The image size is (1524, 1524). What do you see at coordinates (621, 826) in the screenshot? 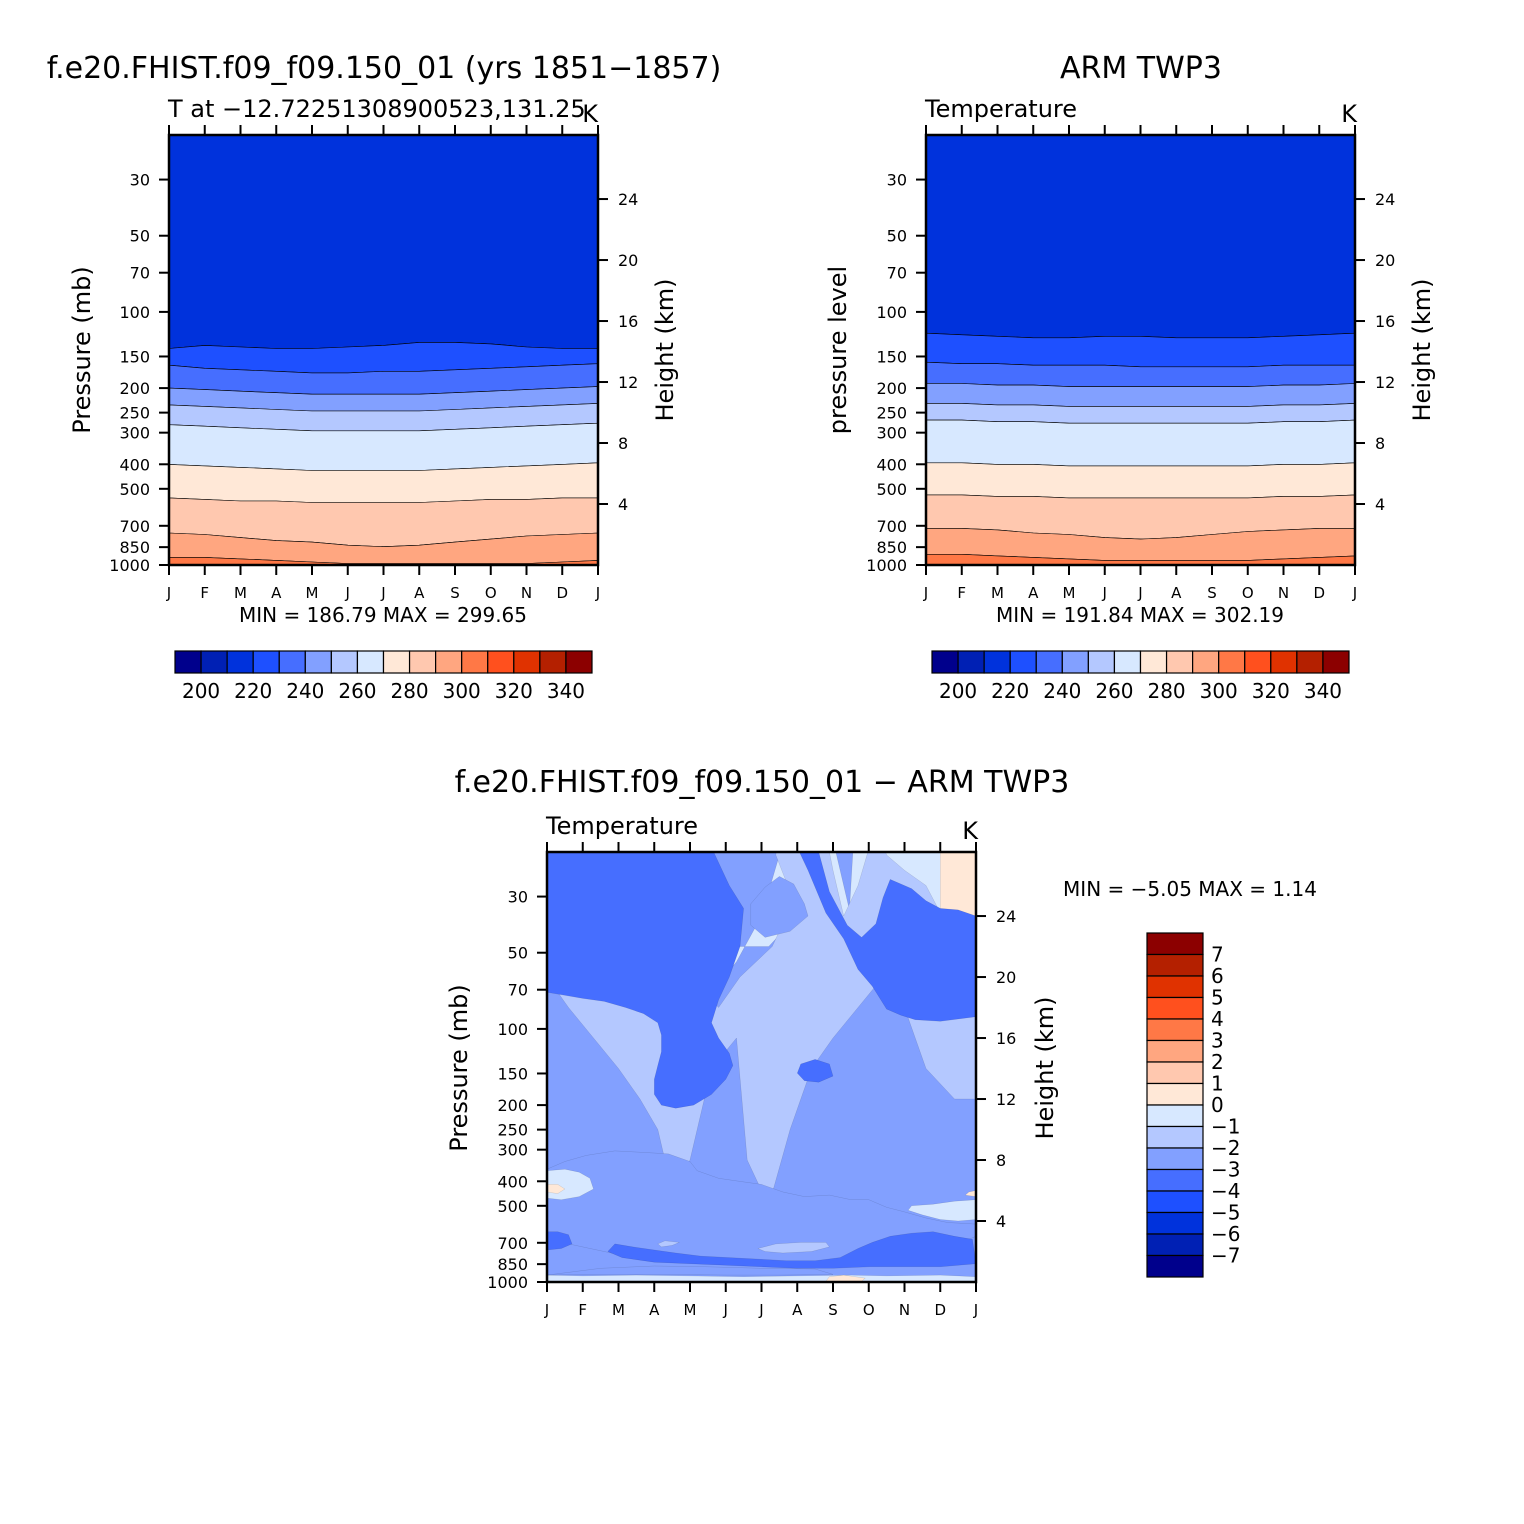
I see `panel-diff-subtitle: Temperature` at bounding box center [621, 826].